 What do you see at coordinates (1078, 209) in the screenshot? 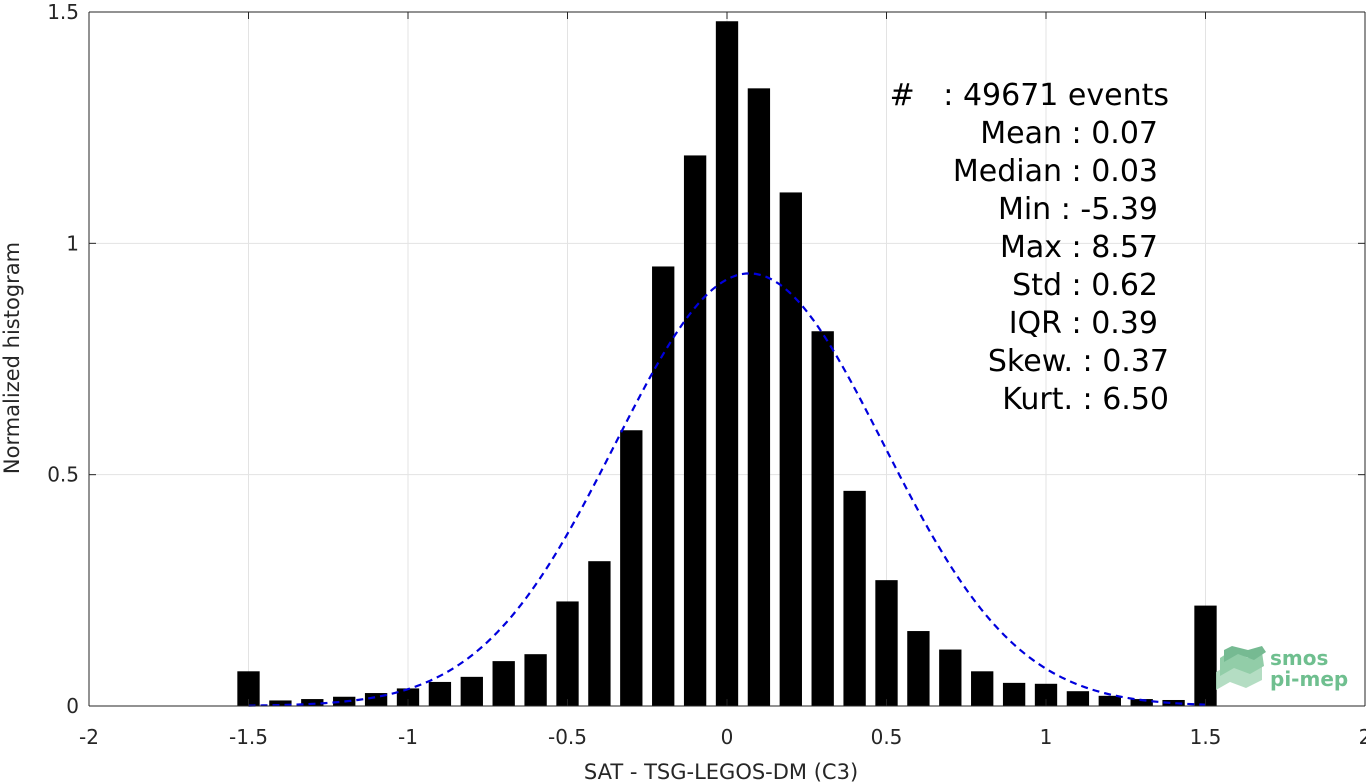
I see `stat-min: Min : -5.39` at bounding box center [1078, 209].